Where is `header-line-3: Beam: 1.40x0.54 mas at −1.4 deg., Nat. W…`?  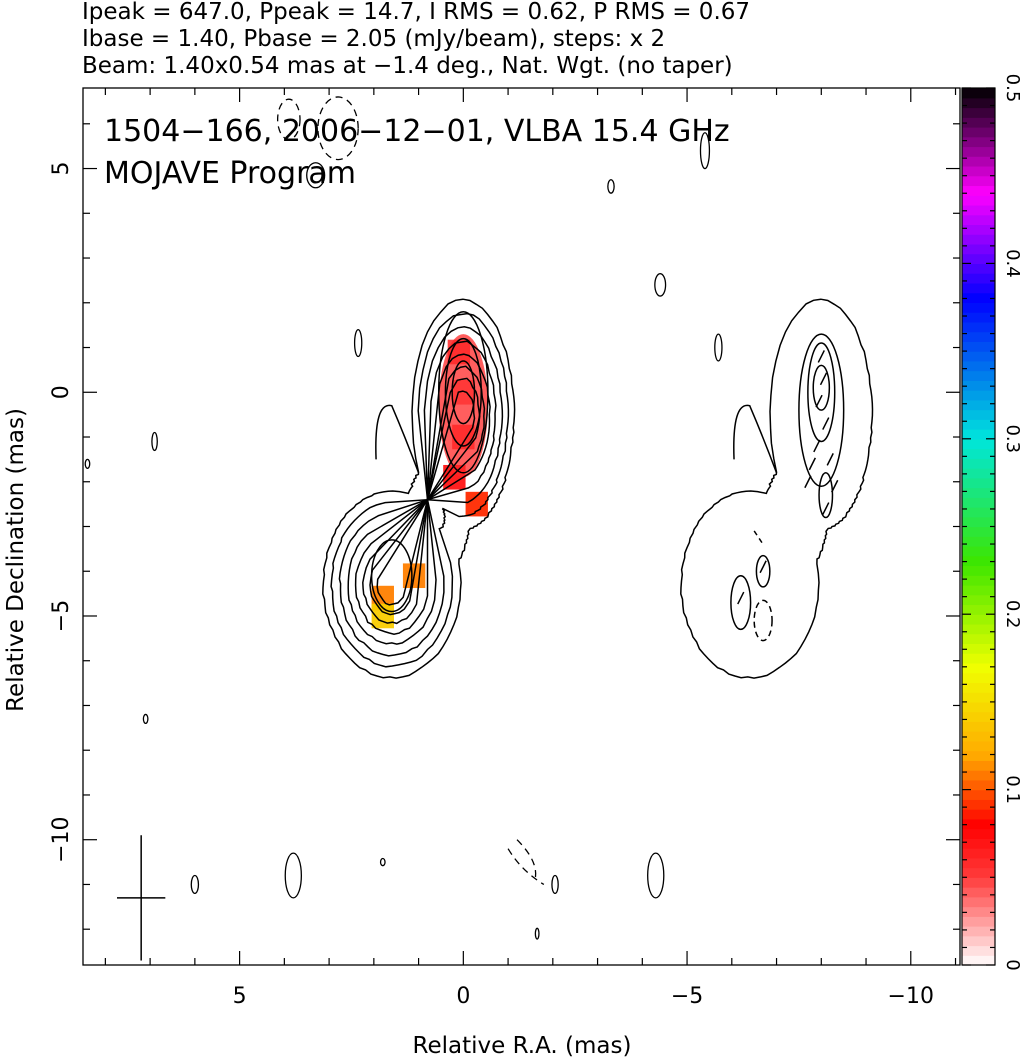
header-line-3: Beam: 1.40x0.54 mas at −1.4 deg., Nat. W… is located at coordinates (407, 66).